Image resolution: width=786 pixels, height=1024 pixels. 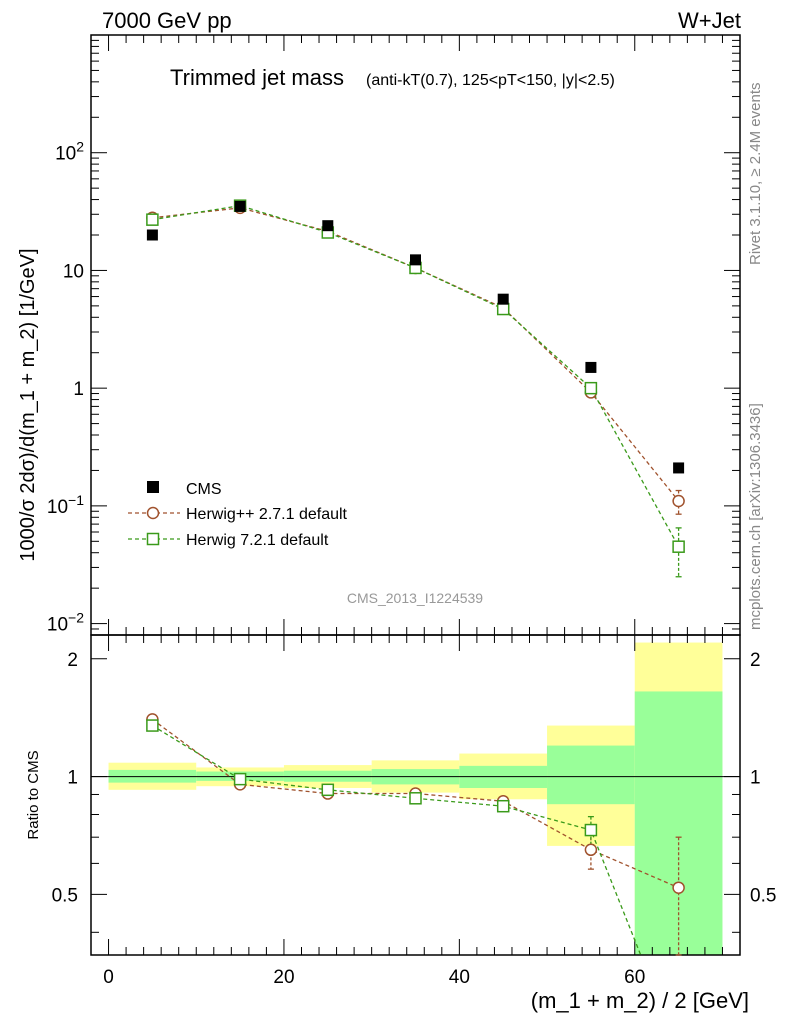 I want to click on y-tick-label-ratio-right: 1, so click(x=755, y=778).